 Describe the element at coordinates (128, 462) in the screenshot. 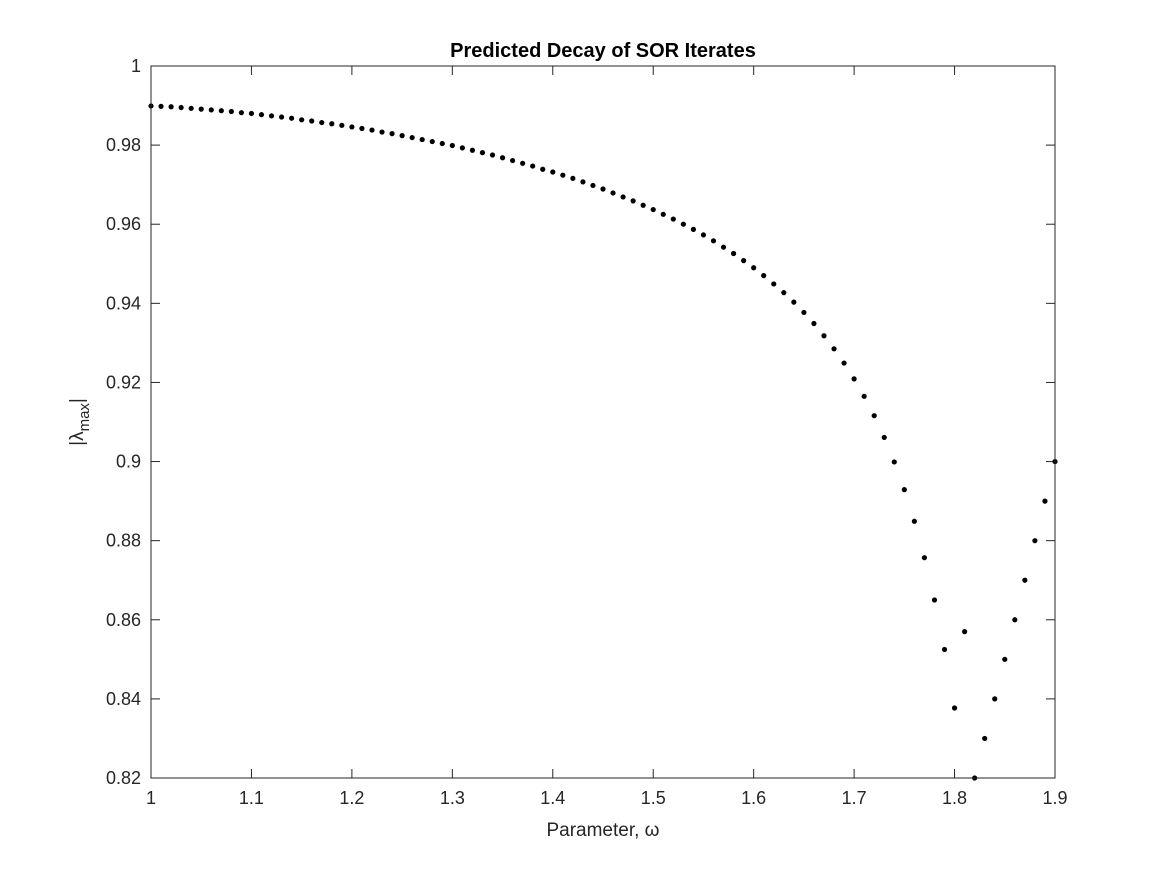

I see `y-tick-label: 0.9` at that location.